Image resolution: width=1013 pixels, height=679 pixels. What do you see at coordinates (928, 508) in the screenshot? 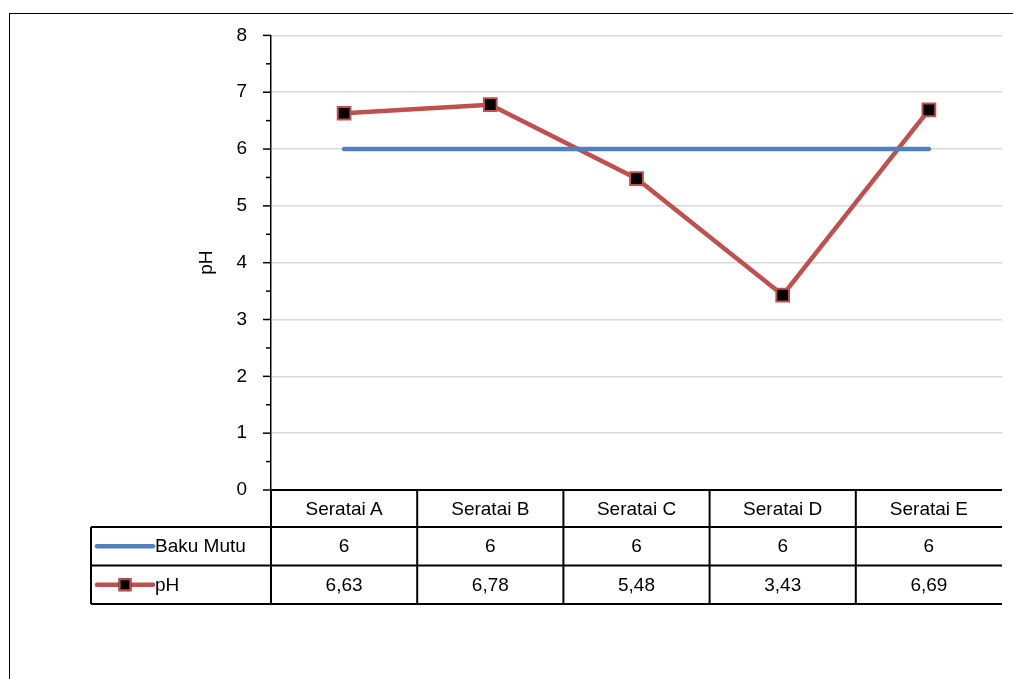
I see `x-tick-label: Seratai E` at bounding box center [928, 508].